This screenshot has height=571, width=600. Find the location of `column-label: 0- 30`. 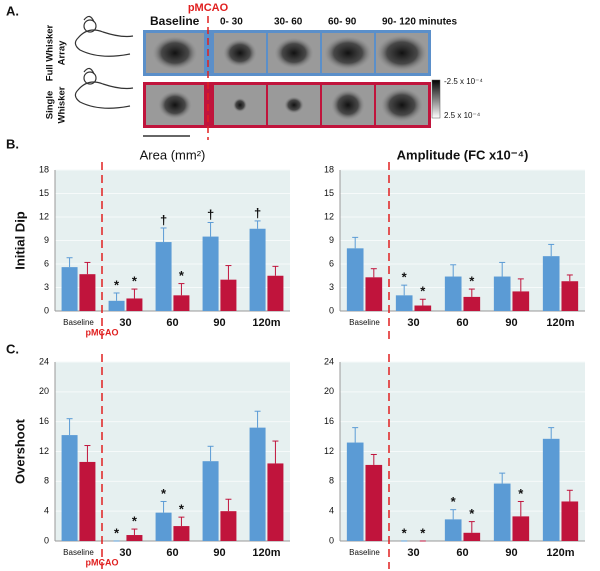

column-label: 0- 30 is located at coordinates (231, 22).